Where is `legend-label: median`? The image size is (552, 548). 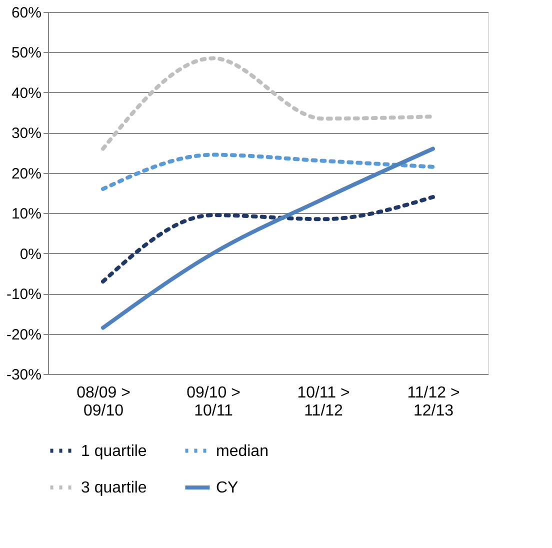
legend-label: median is located at coordinates (242, 451).